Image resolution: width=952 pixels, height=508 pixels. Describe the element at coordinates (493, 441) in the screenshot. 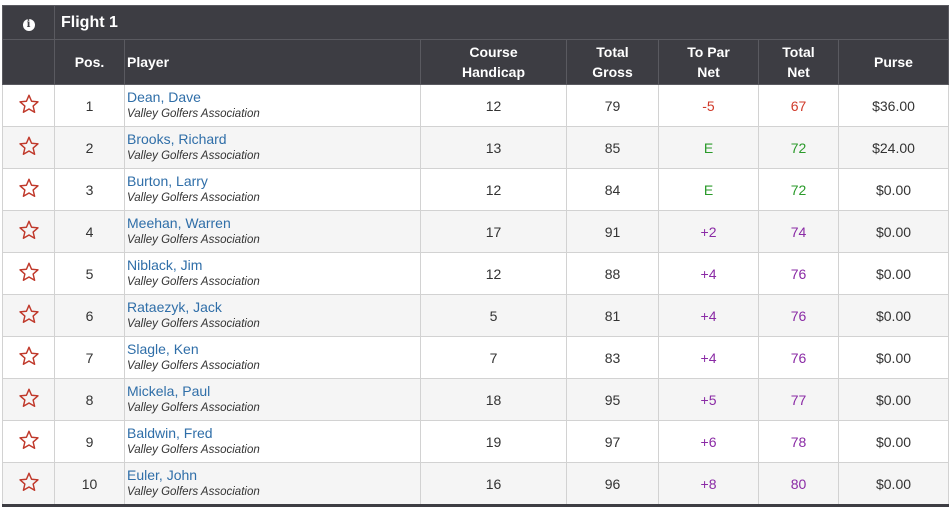

I see `course-handicap-cell: 19` at that location.